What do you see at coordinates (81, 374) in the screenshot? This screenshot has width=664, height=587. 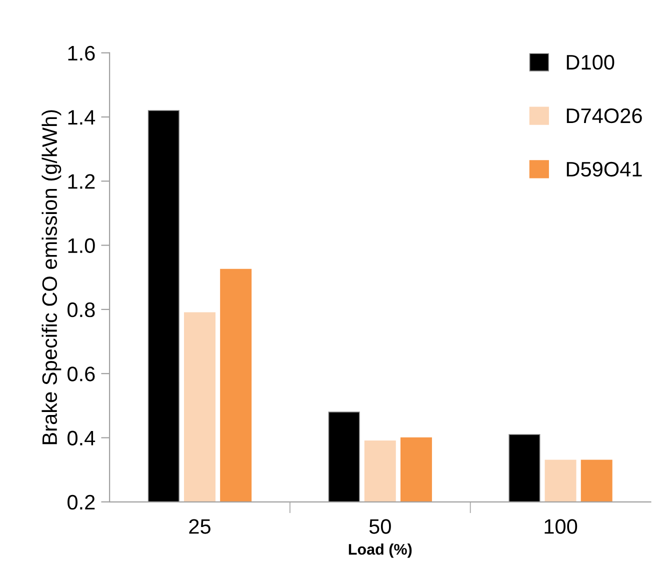 I see `y-tick-label: 0.6` at bounding box center [81, 374].